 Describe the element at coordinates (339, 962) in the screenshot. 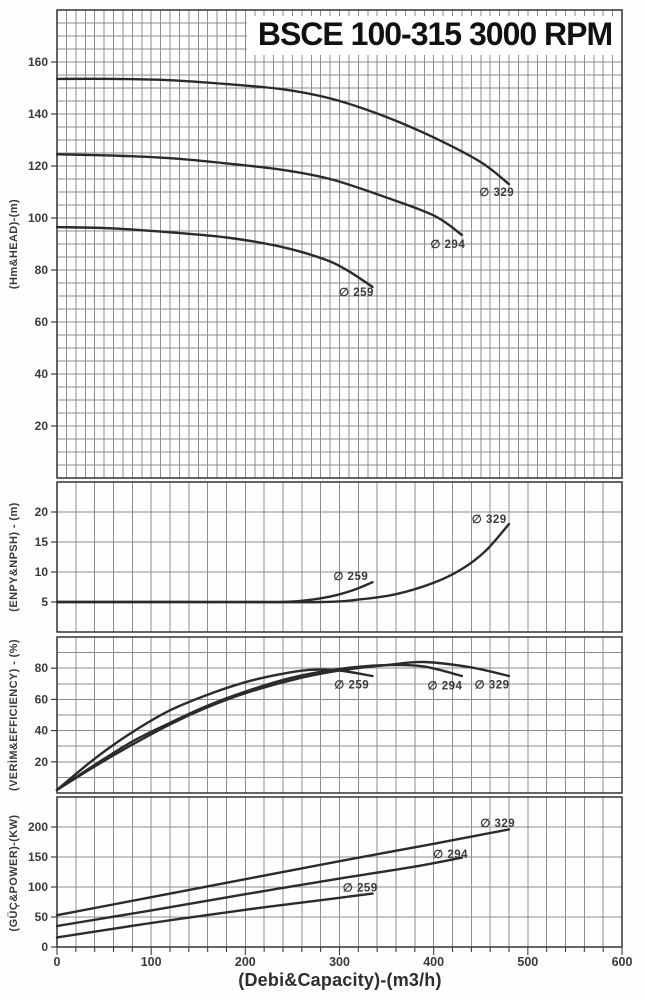

I see `x-tick-label: 300` at that location.